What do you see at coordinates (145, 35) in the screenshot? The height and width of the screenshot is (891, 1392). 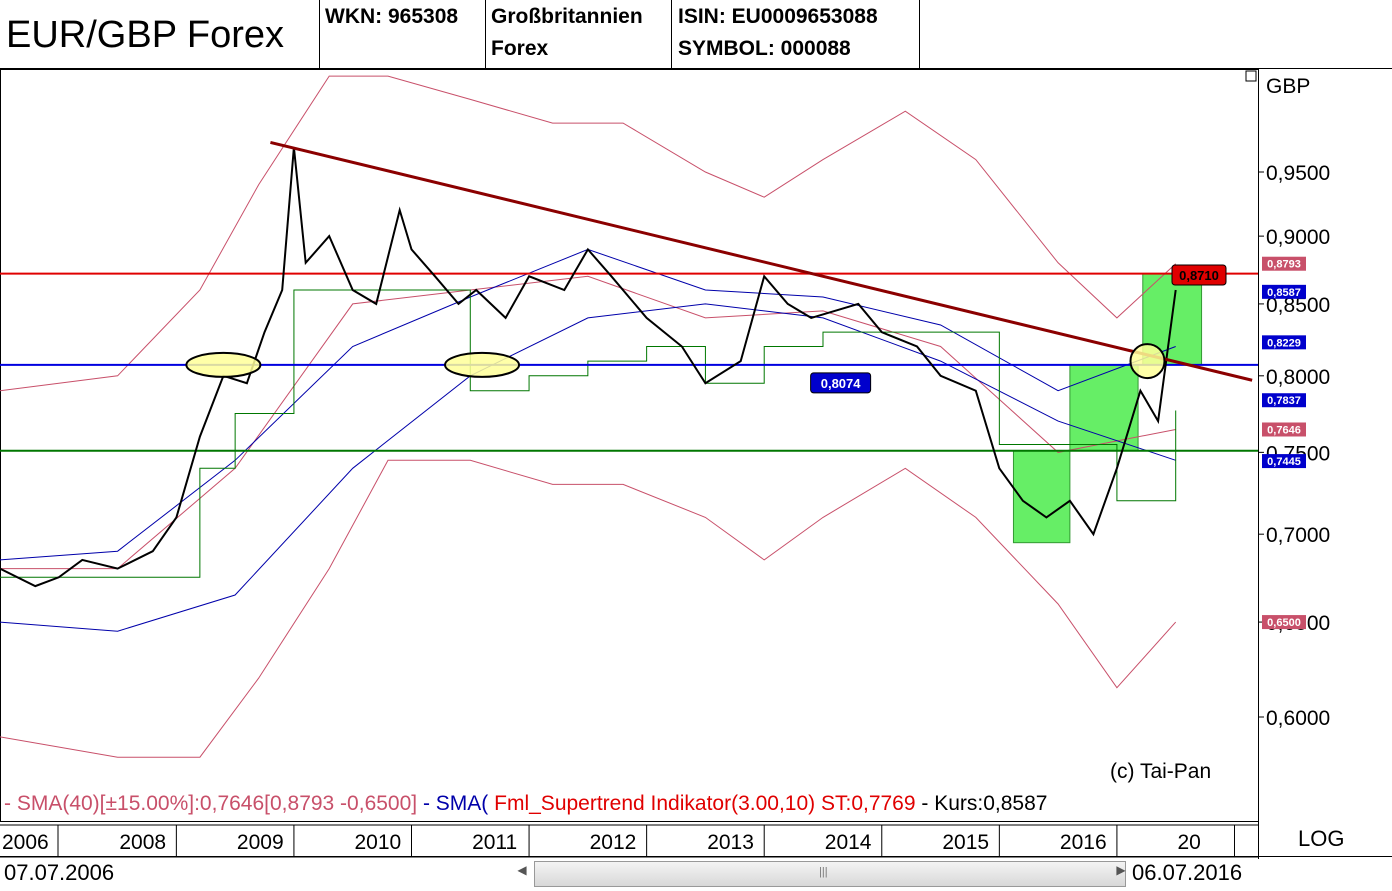 I see `instrument-title: EUR/GBP Forex` at bounding box center [145, 35].